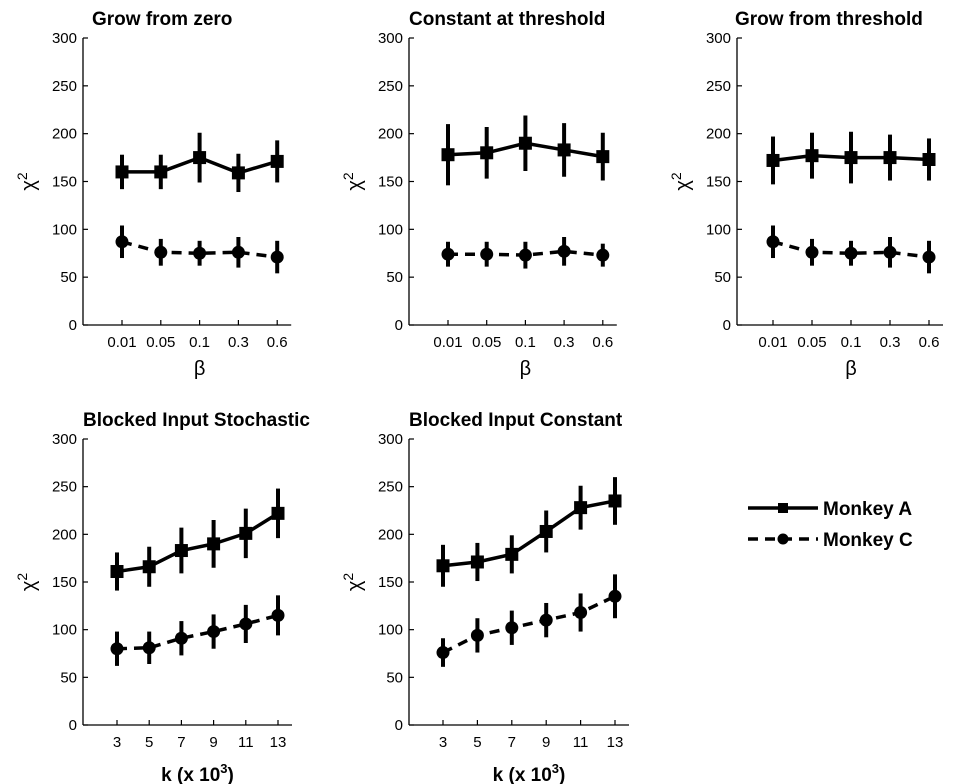 This screenshot has width=965, height=784. I want to click on chart-title: Constant at threshold, so click(507, 19).